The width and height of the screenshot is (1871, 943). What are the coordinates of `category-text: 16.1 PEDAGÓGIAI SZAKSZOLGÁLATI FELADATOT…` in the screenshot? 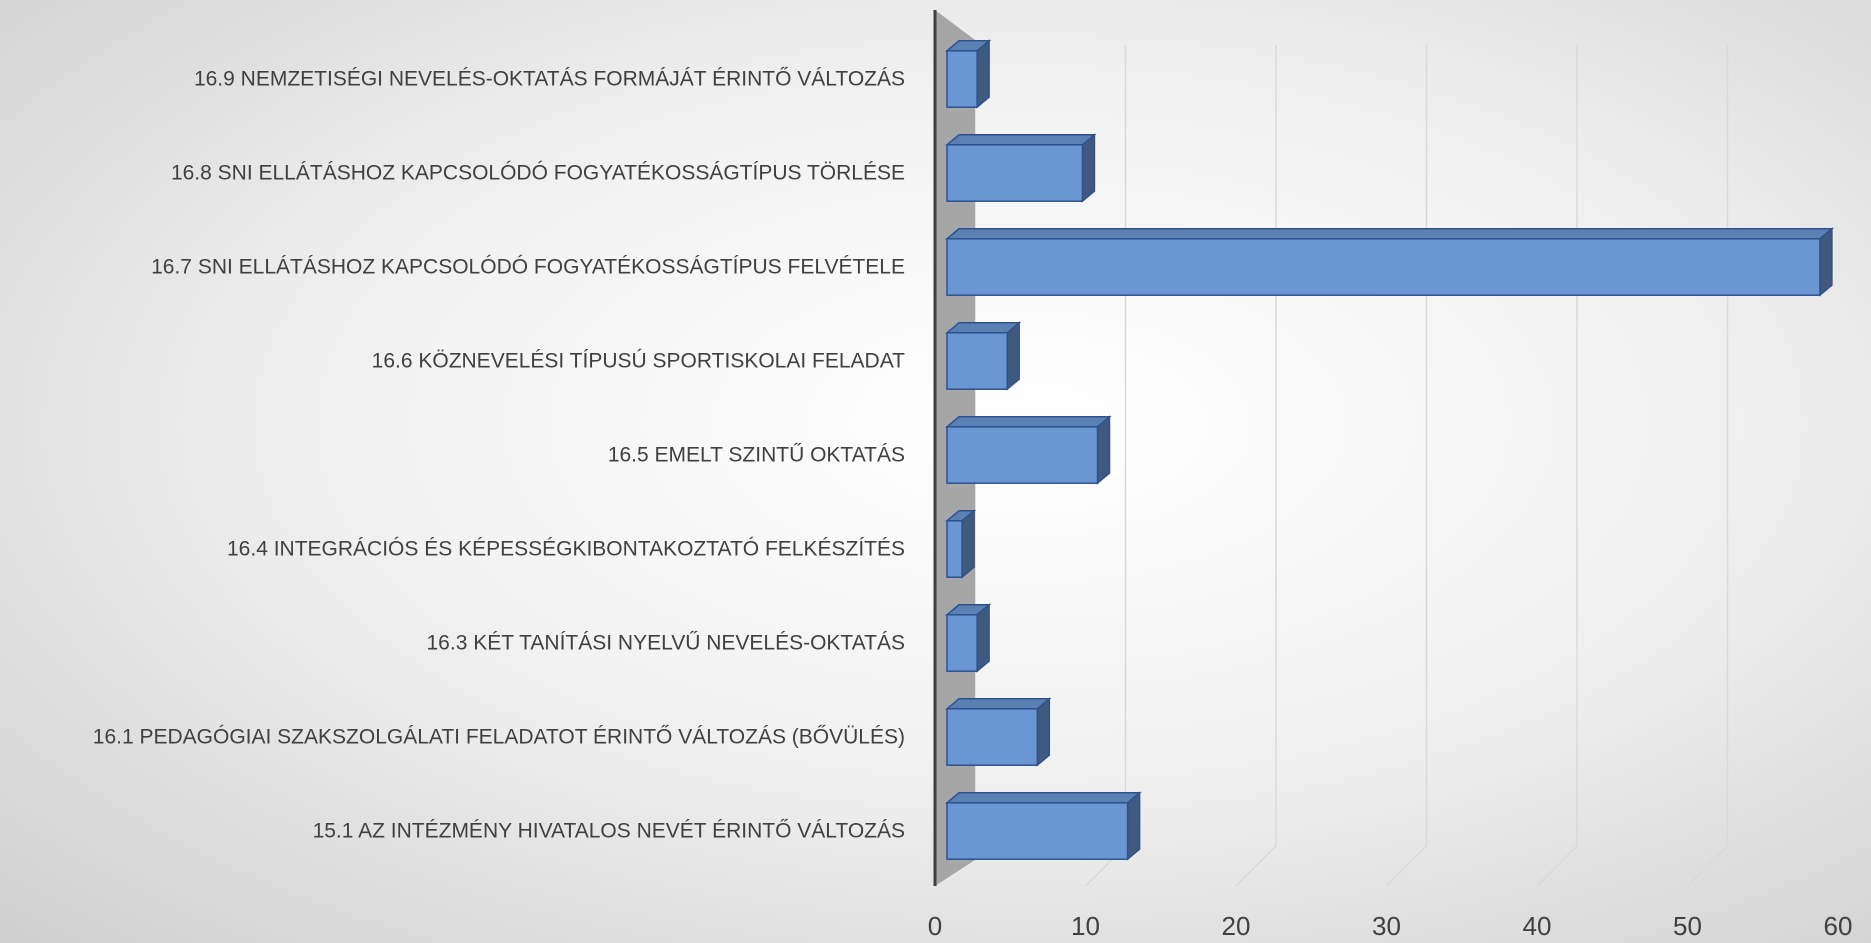 It's located at (498, 737).